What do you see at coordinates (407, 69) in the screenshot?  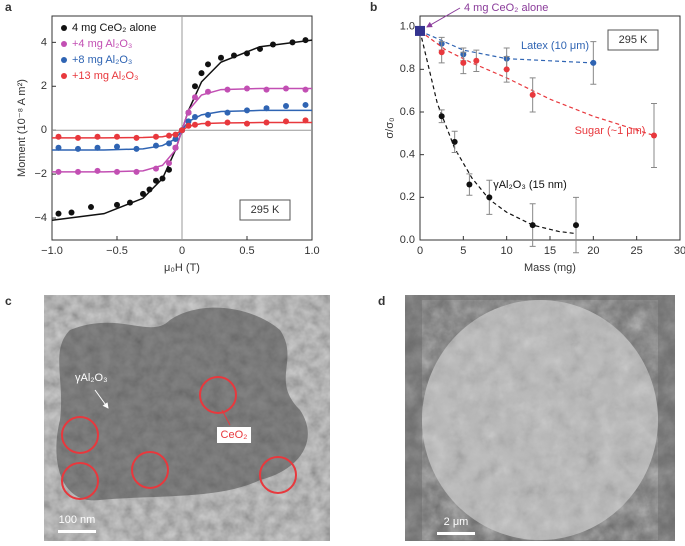 I see `y-tick-label: 0.8` at bounding box center [407, 69].